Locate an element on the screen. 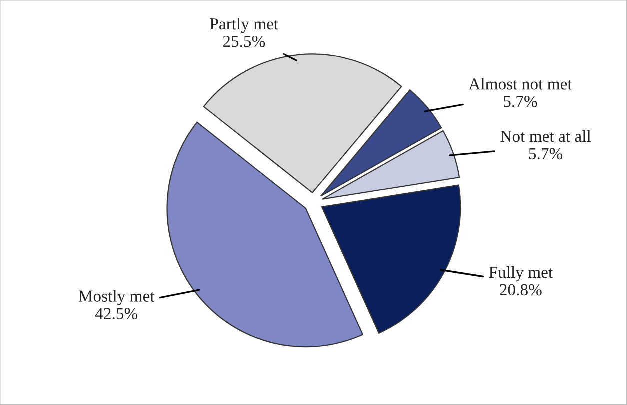 The image size is (627, 405). slice-label: Mostly met is located at coordinates (116, 298).